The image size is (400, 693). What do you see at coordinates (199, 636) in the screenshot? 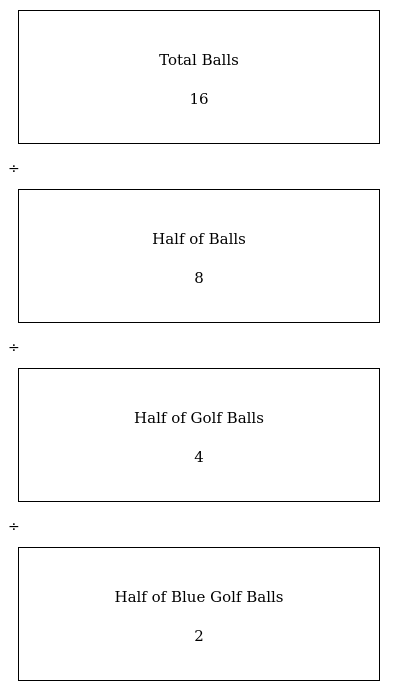
I see `box-value: 2` at bounding box center [199, 636].